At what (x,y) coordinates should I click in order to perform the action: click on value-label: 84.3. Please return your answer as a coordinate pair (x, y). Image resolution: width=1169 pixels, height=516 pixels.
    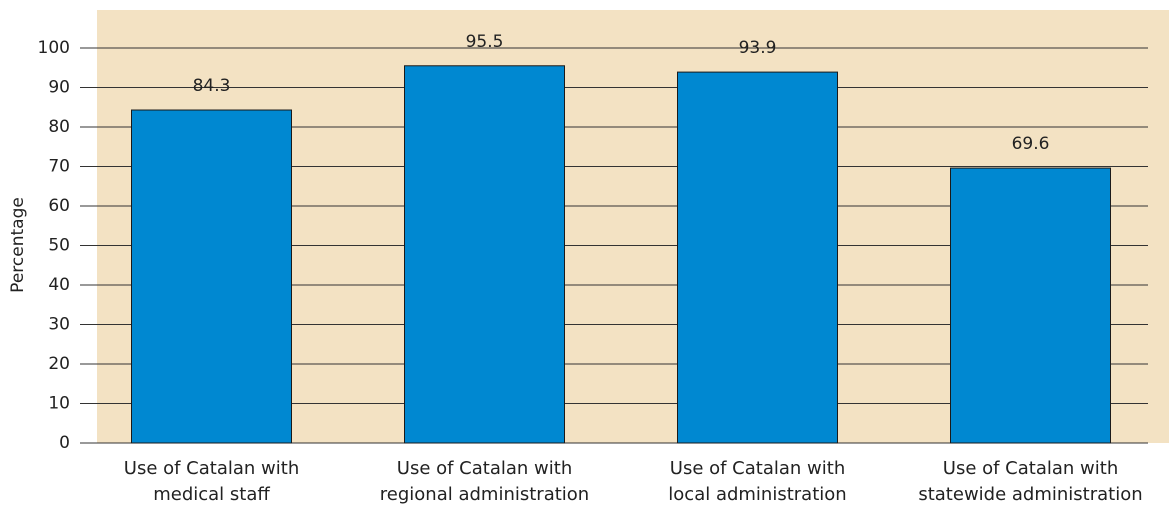
    Looking at the image, I should click on (212, 86).